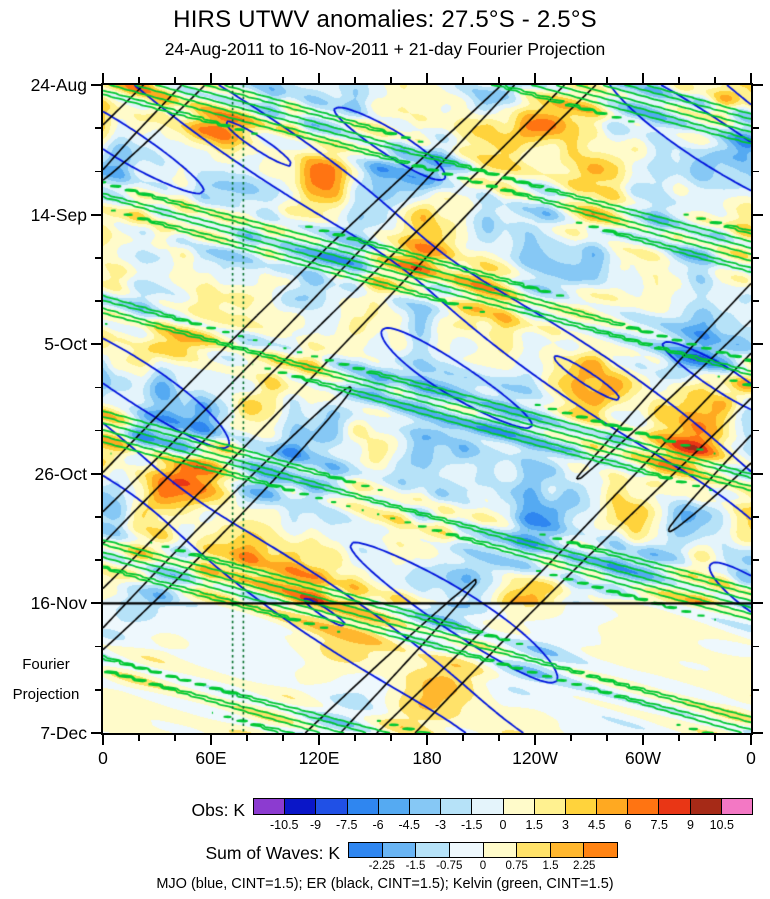 The image size is (770, 899). What do you see at coordinates (272, 853) in the screenshot?
I see `waves-colorbar-label: Sum of Waves: K` at bounding box center [272, 853].